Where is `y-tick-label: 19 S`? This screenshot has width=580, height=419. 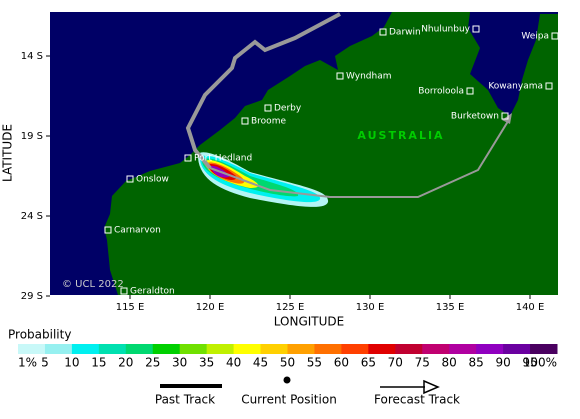 y-tick-label: 19 S is located at coordinates (32, 136).